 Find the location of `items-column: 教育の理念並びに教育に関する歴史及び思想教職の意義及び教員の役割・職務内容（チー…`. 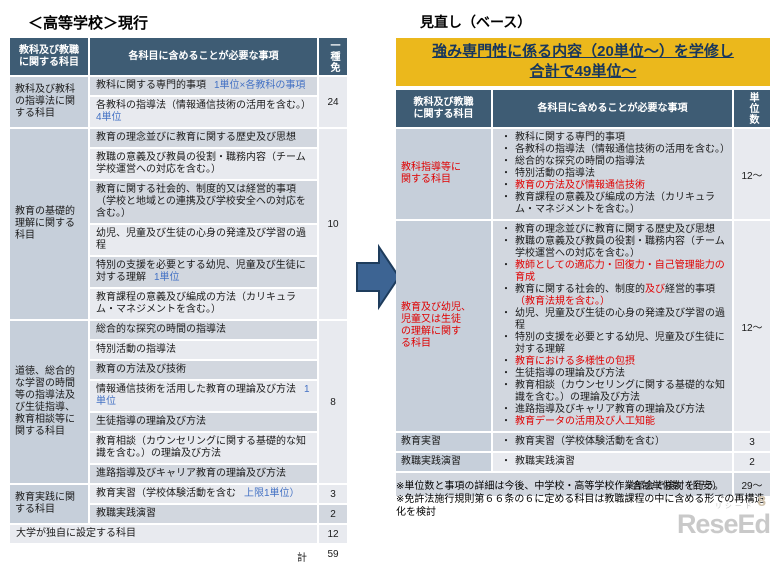

items-column: 教育の理念並びに教育に関する歴史及び思想教職の意義及び教員の役割・職務内容（チー… is located at coordinates (203, 224).